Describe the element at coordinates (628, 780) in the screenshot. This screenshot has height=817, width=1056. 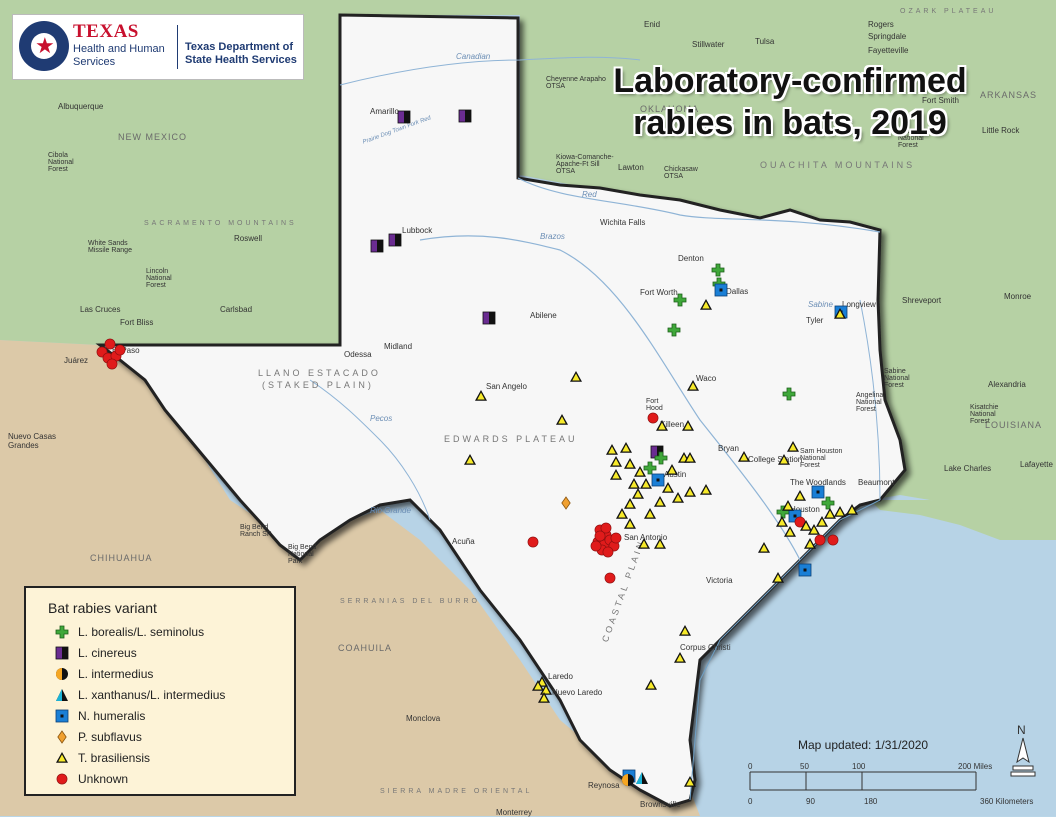
I see `orange-black-circle-marker` at that location.